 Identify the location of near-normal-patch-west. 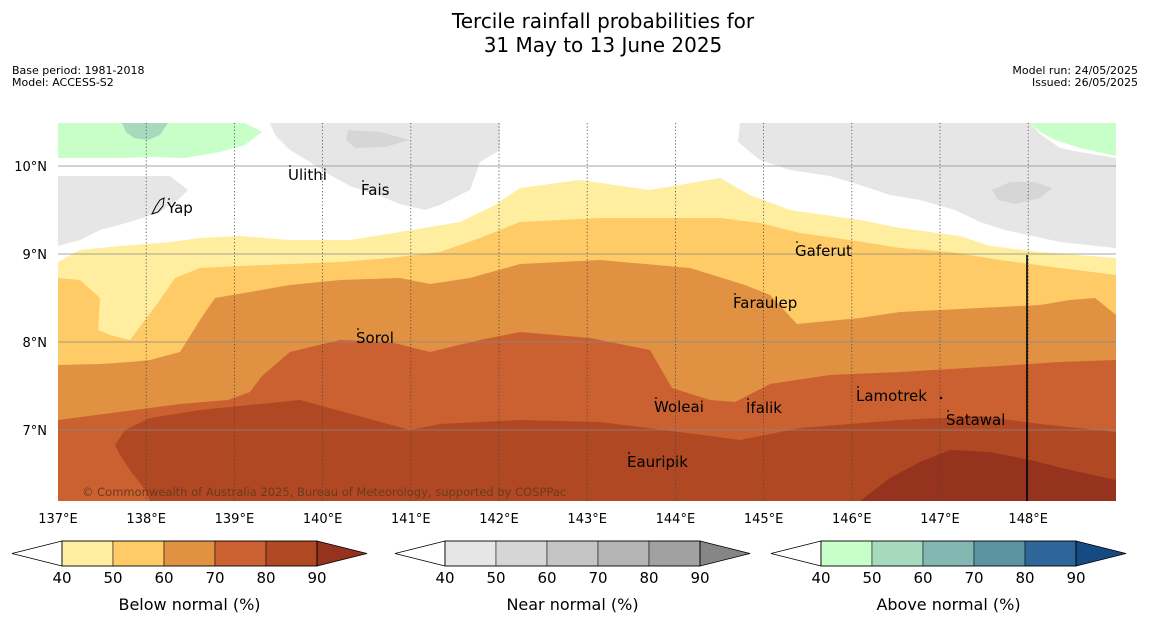
(123, 211).